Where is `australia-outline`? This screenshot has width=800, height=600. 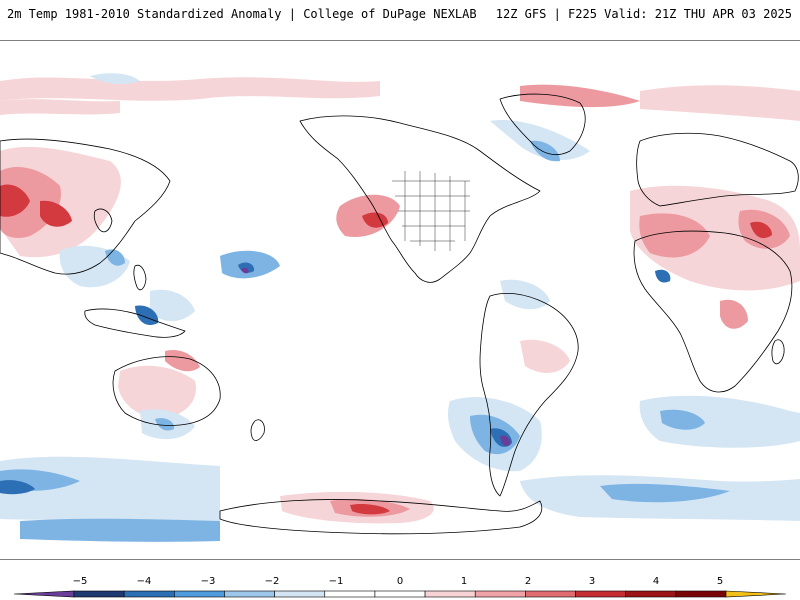 australia-outline is located at coordinates (166, 391).